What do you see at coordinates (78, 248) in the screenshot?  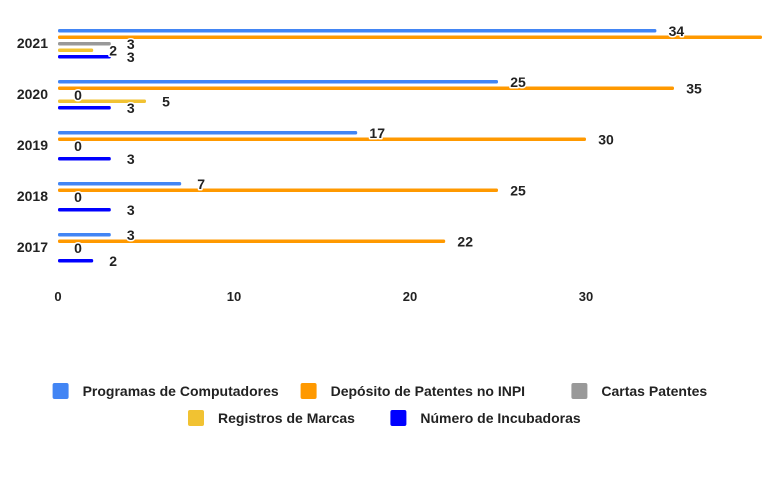 I see `data-label-2017-series-2: 0` at bounding box center [78, 248].